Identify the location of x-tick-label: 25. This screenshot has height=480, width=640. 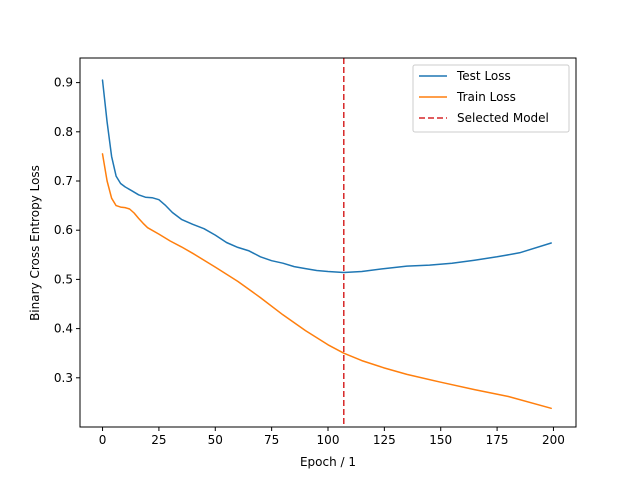
(158, 440).